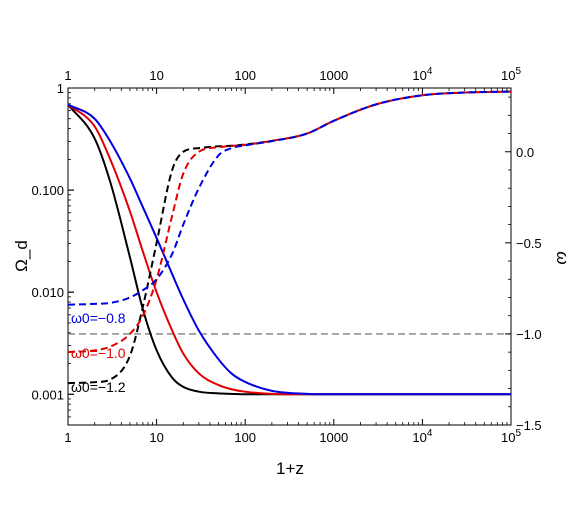 The image size is (581, 512). I want to click on y-right-axis-label: ω, so click(562, 257).